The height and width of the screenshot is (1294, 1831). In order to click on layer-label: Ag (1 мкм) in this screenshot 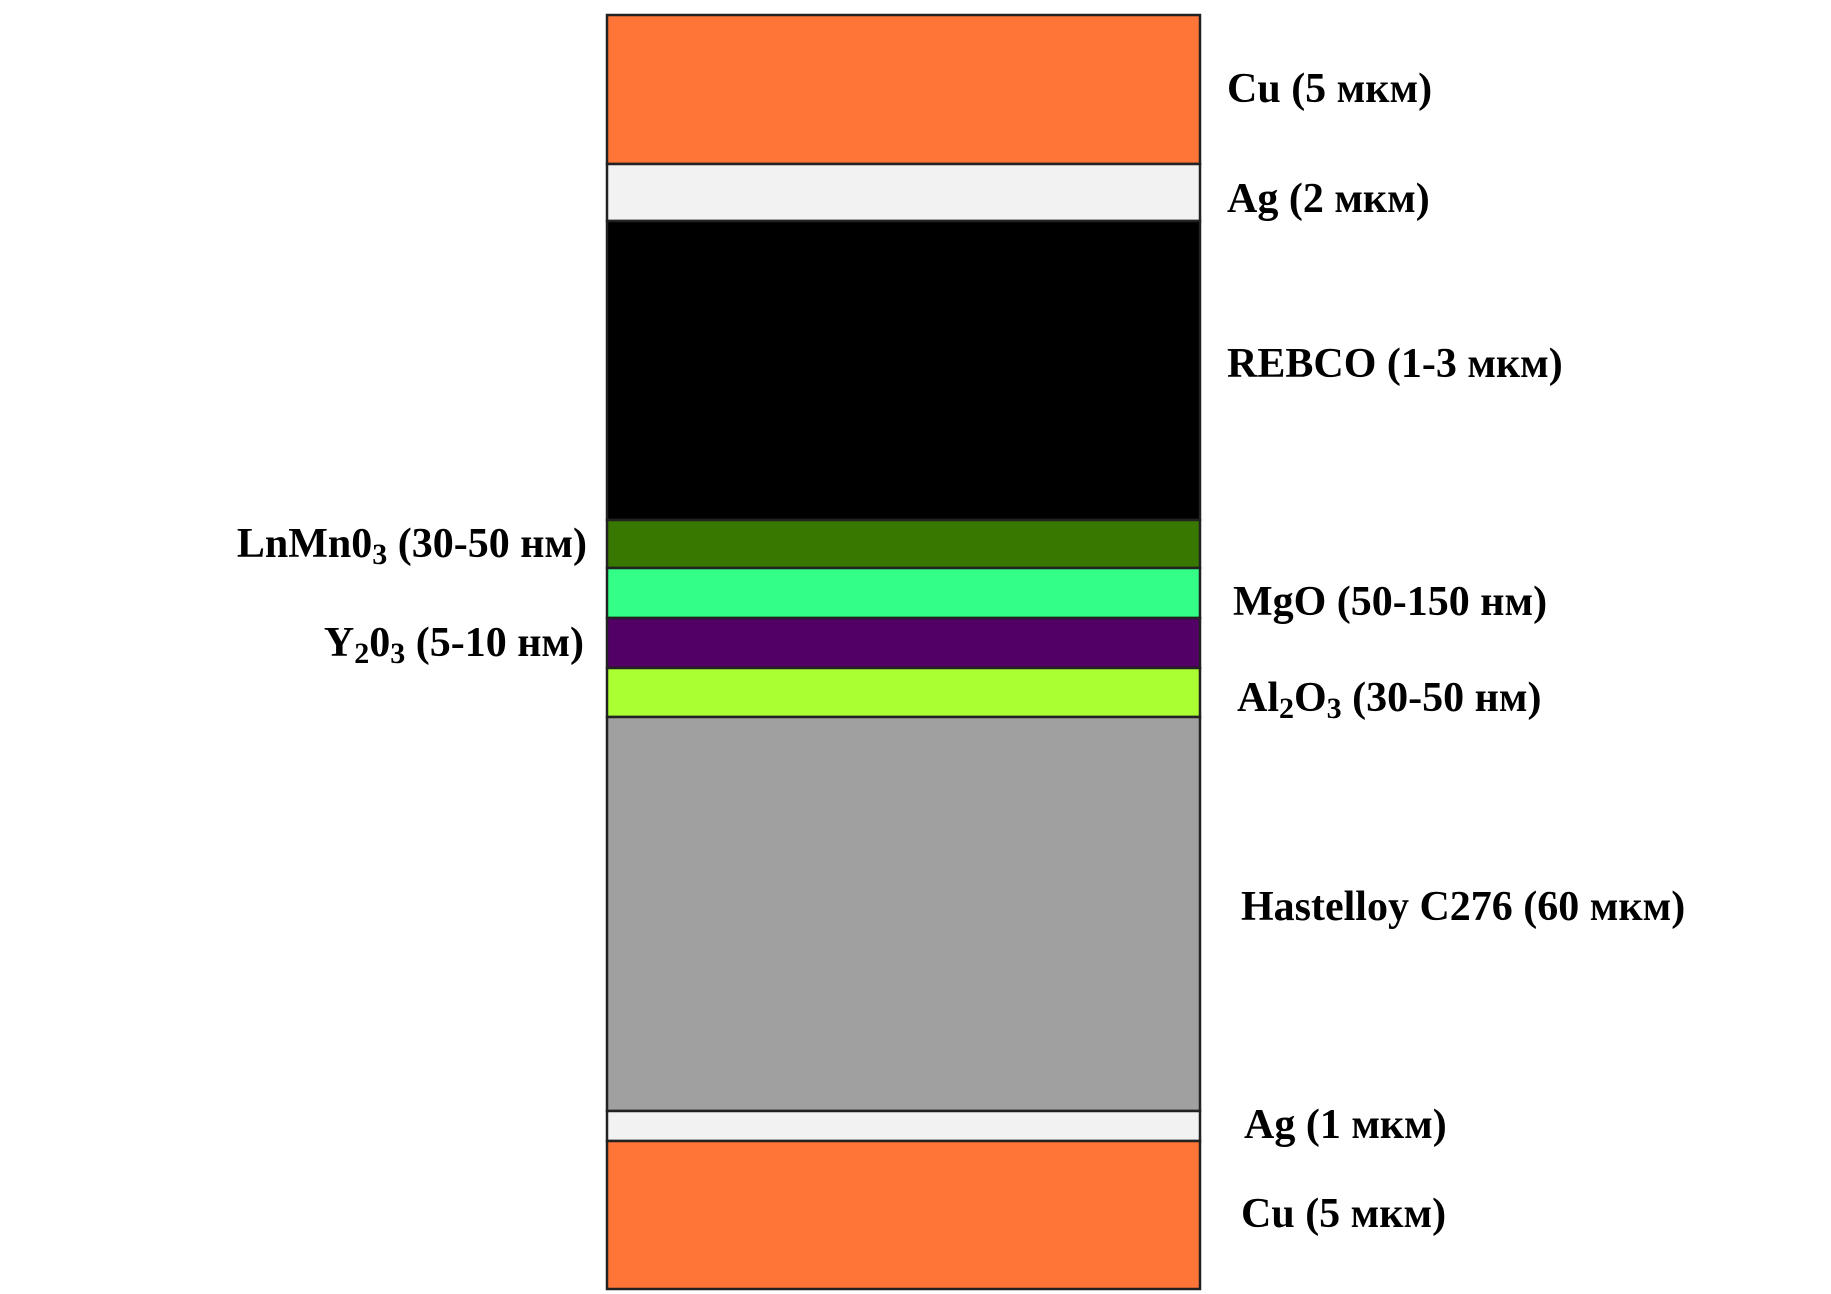, I will do `click(1345, 1125)`.